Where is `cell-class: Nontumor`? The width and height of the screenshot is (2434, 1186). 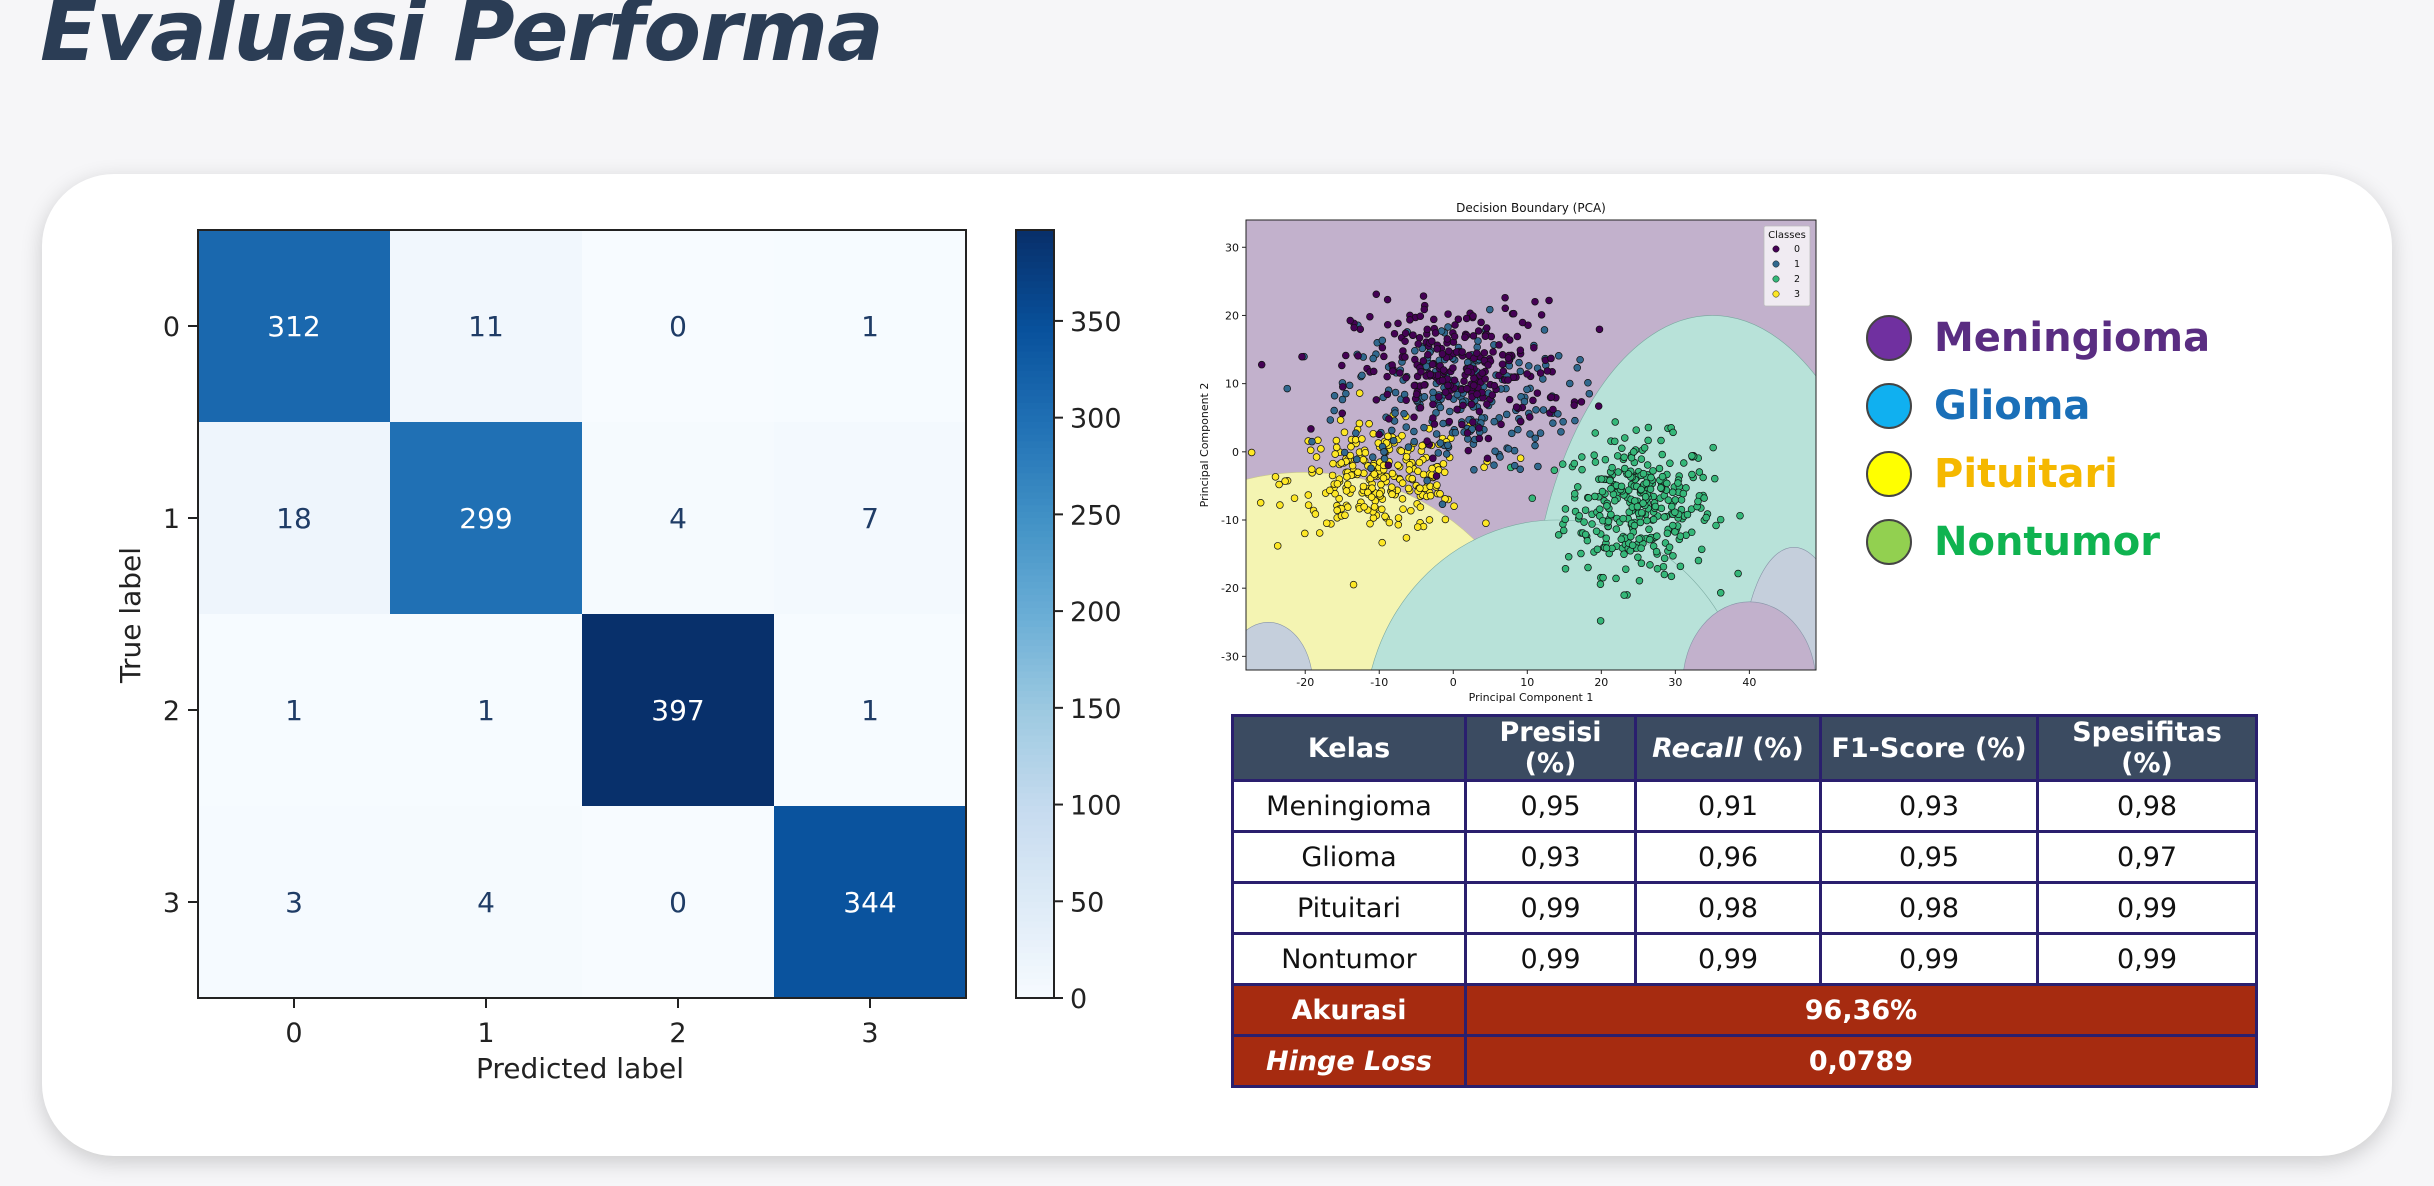 cell-class: Nontumor is located at coordinates (1349, 959).